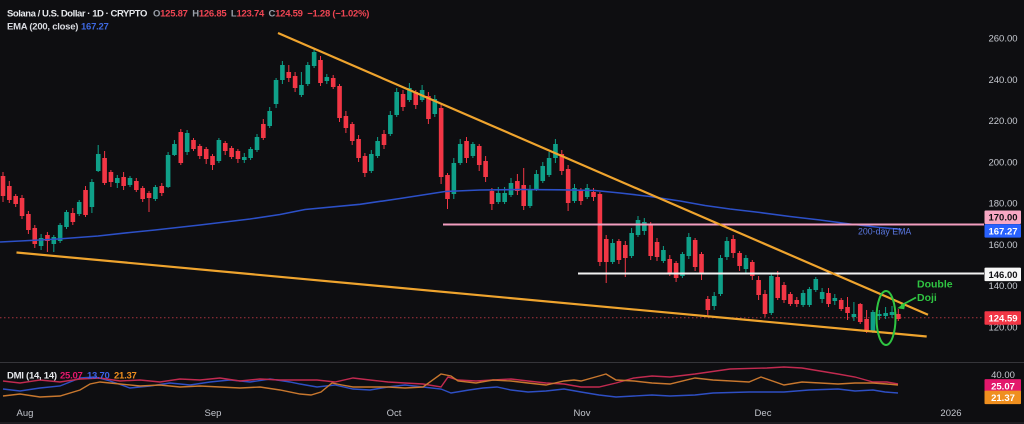 The width and height of the screenshot is (1024, 424). What do you see at coordinates (32, 376) in the screenshot?
I see `svg-text: DMI (14, 14)` at bounding box center [32, 376].